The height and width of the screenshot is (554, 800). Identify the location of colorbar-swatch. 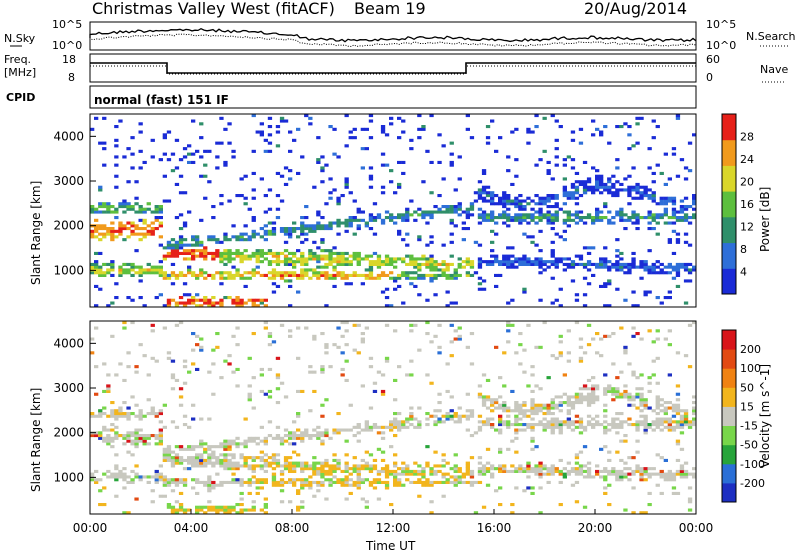
(729, 397).